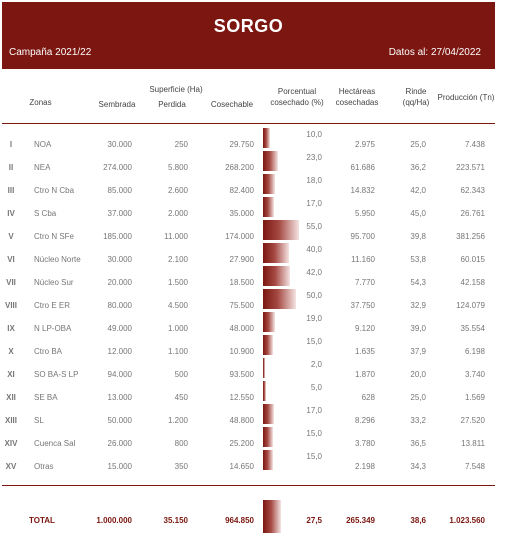 Image resolution: width=505 pixels, height=533 pixels. Describe the element at coordinates (11, 190) in the screenshot. I see `zone-number: III` at that location.